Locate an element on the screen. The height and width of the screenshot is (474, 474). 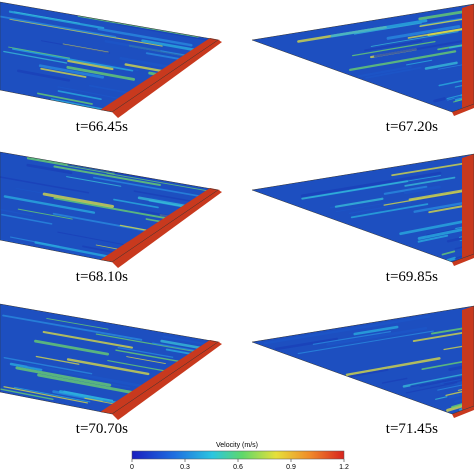
panel: t=67.20s is located at coordinates (362, 69).